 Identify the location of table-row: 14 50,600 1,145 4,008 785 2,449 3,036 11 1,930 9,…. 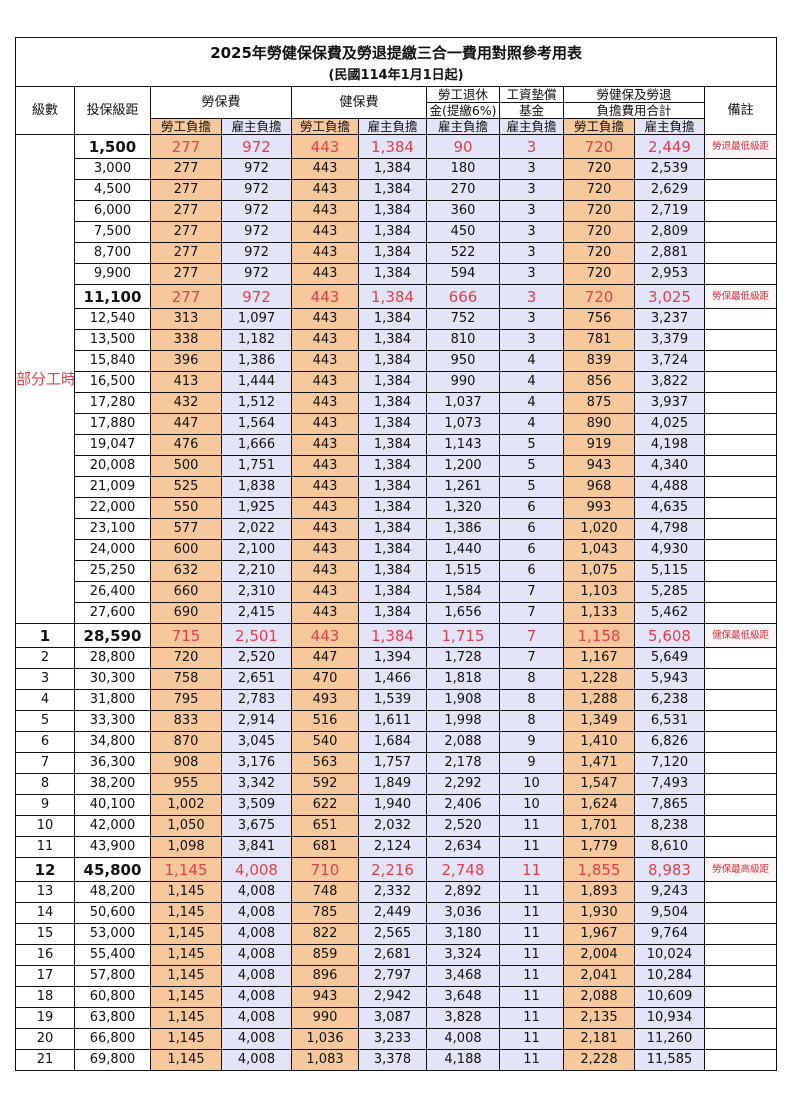
(396, 913).